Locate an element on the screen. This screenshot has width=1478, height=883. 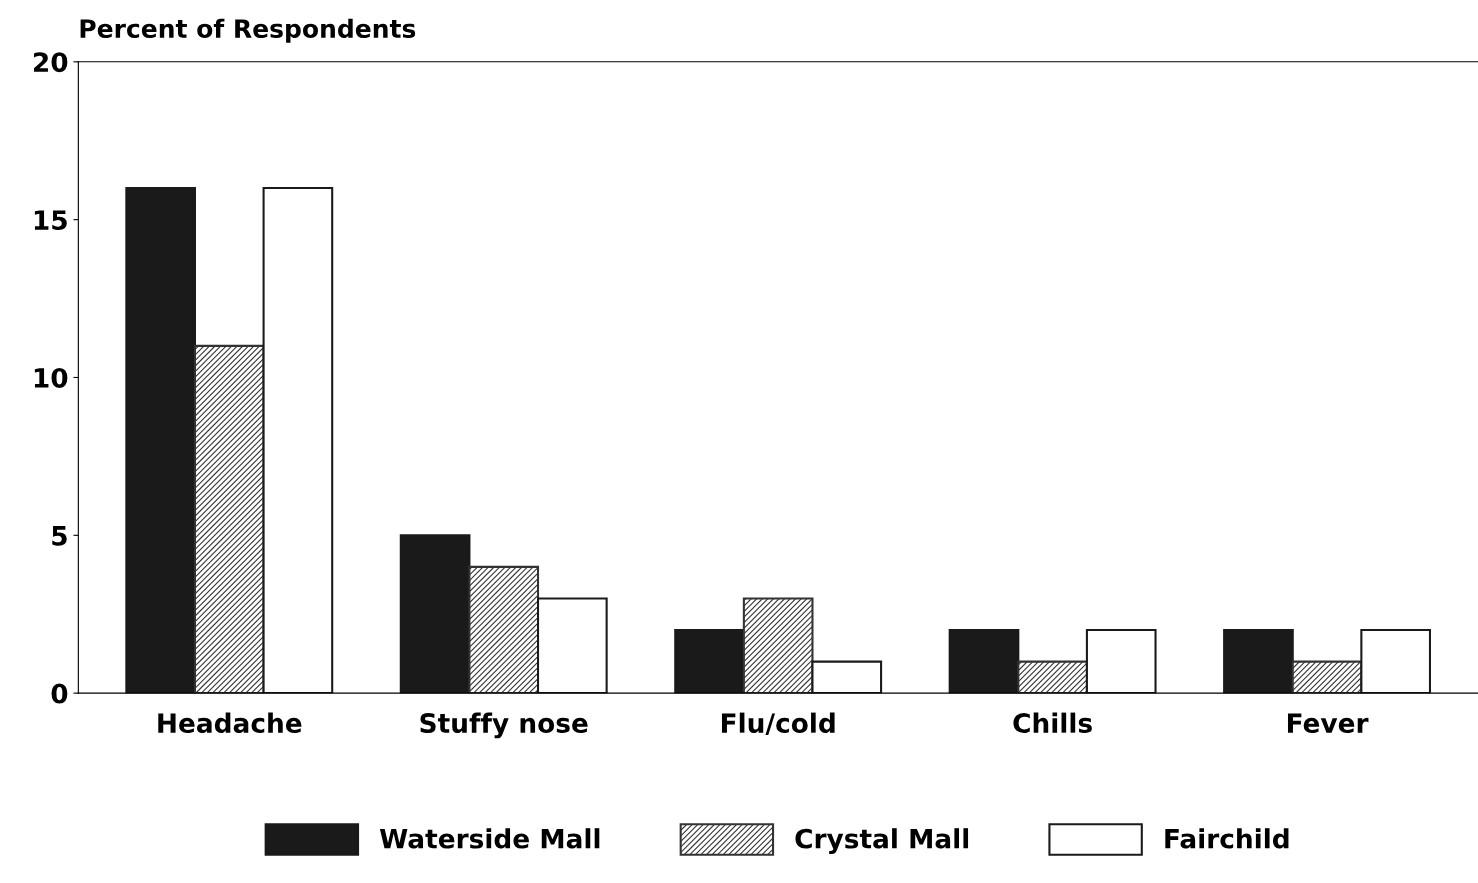
y-tick-label: 5 is located at coordinates (59, 536).